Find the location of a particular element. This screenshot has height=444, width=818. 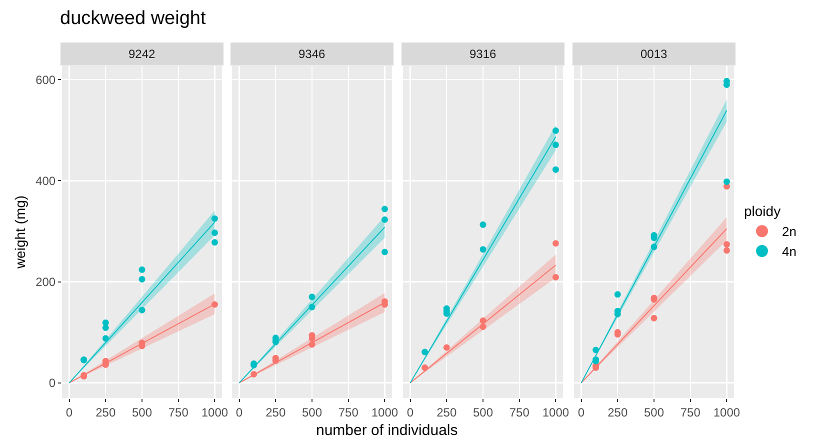

chart-title: 9242 is located at coordinates (142, 54).